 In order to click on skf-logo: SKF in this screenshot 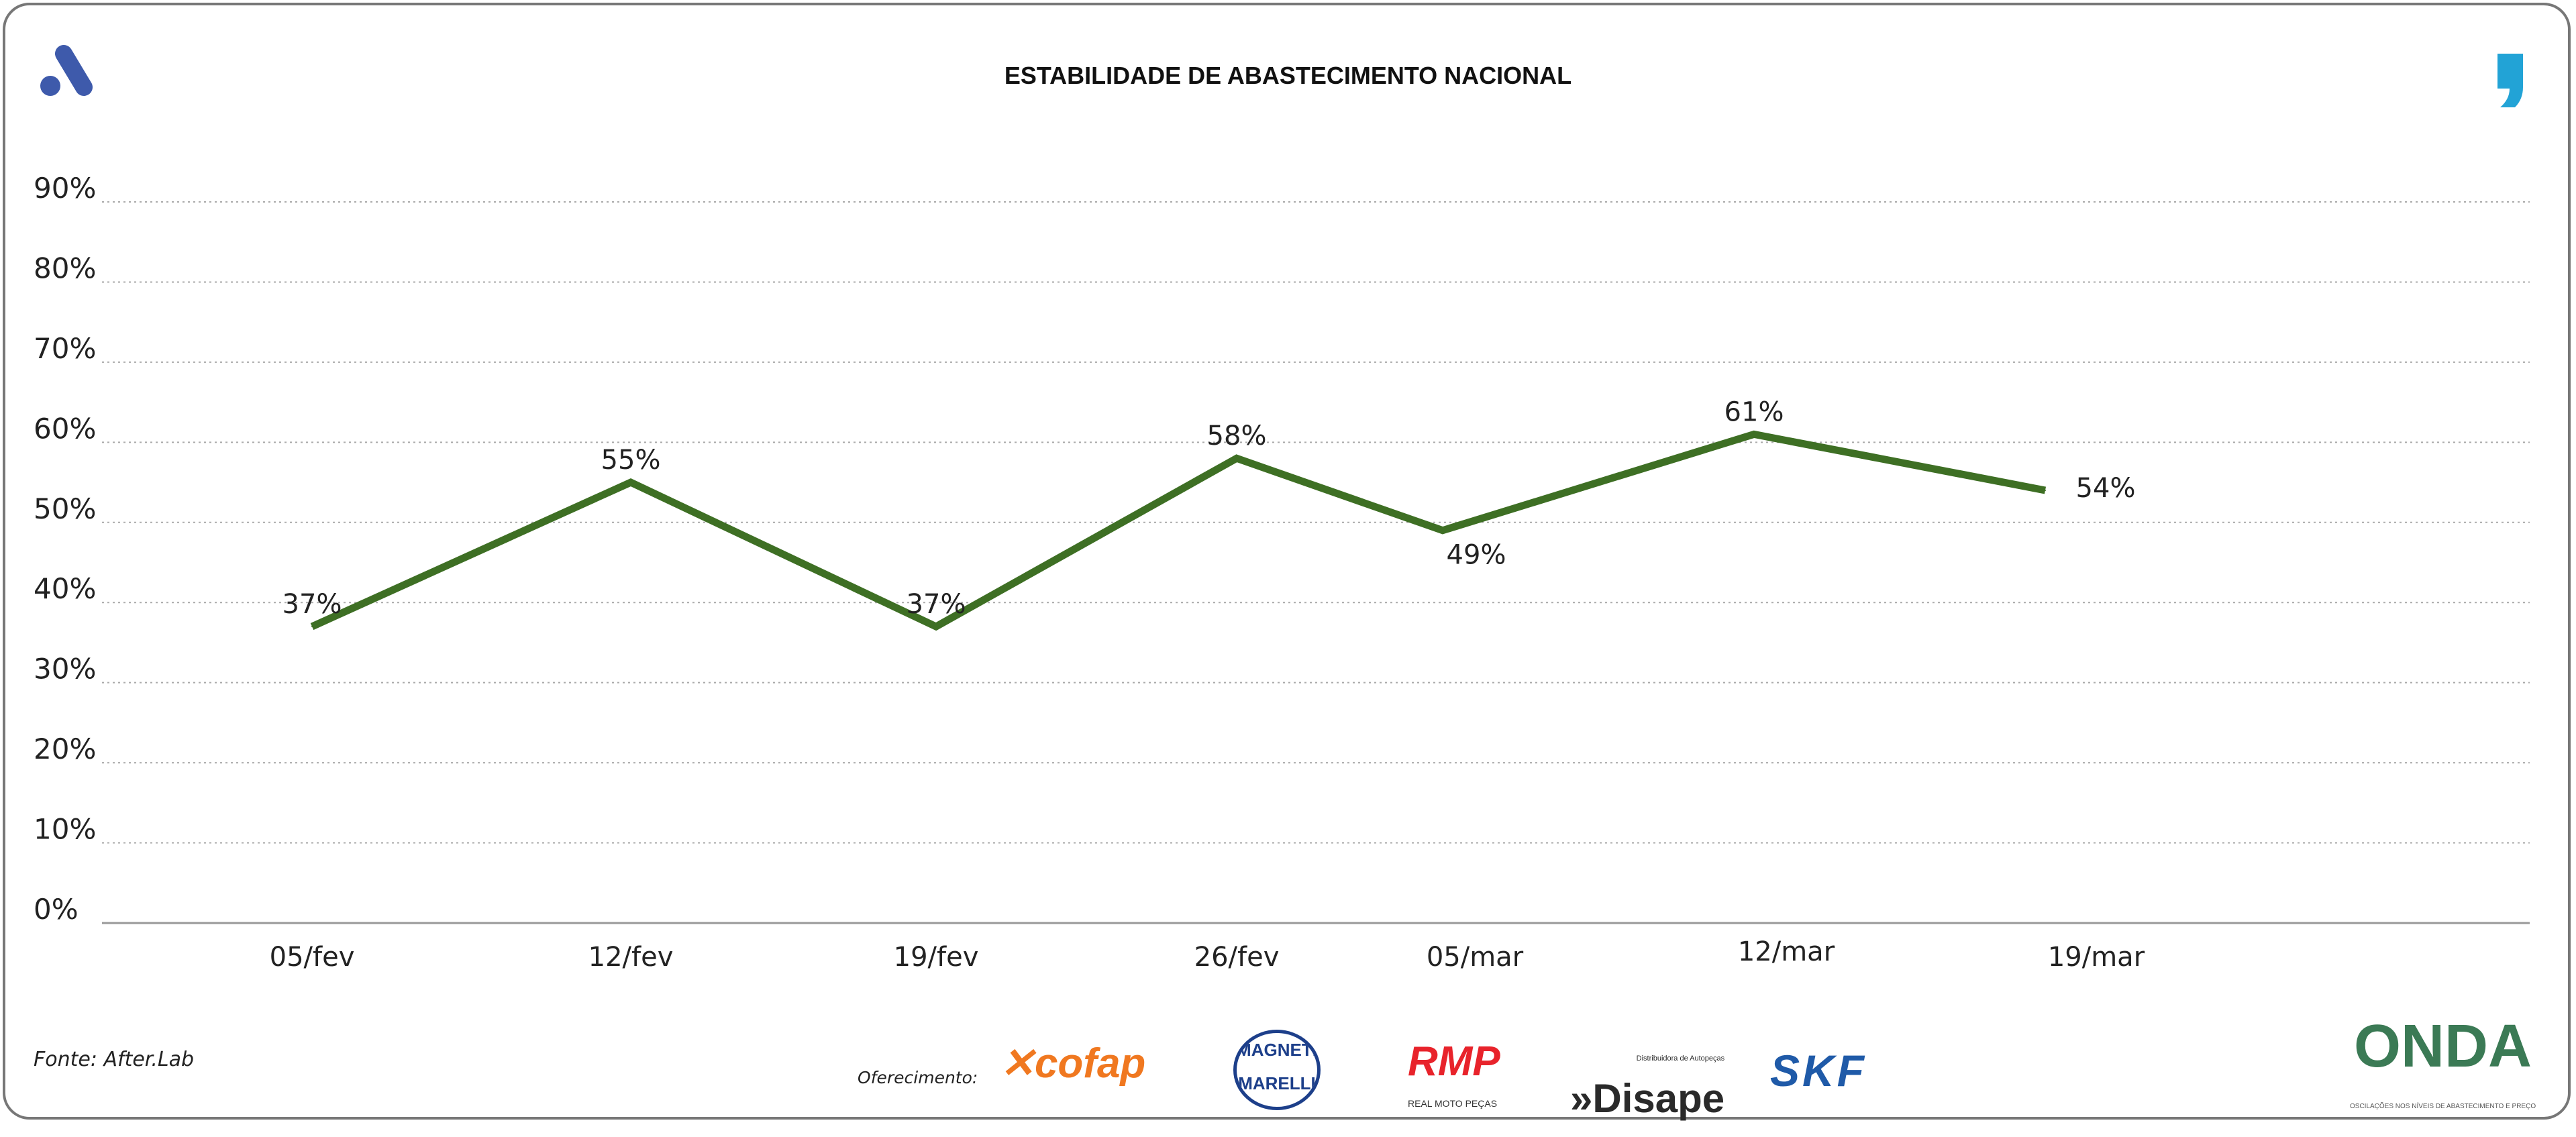, I will do `click(1818, 1070)`.